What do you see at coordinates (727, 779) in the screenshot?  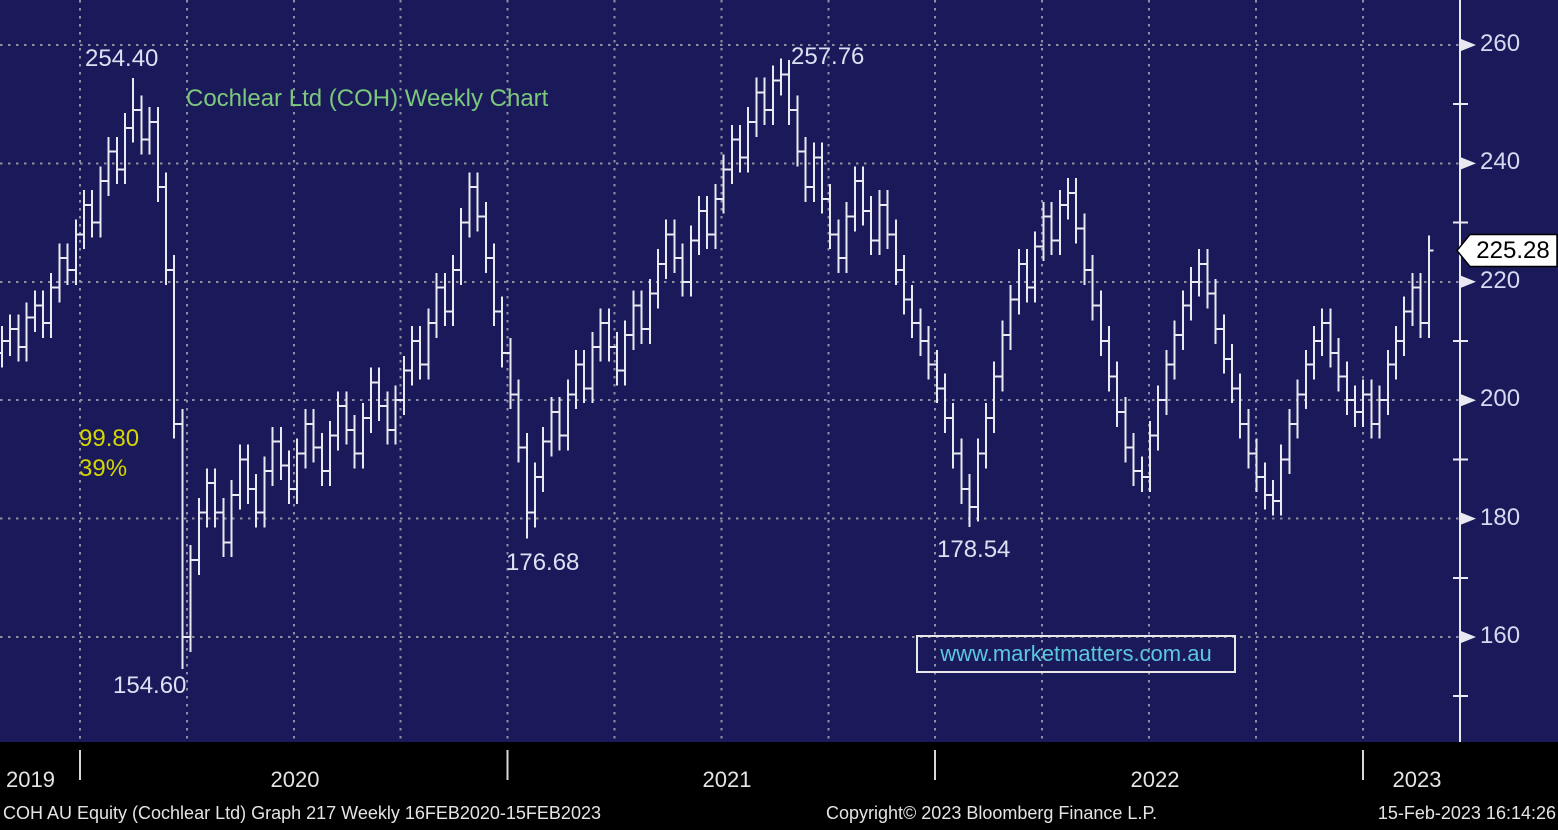 I see `x-axis-label-2021: 2021` at bounding box center [727, 779].